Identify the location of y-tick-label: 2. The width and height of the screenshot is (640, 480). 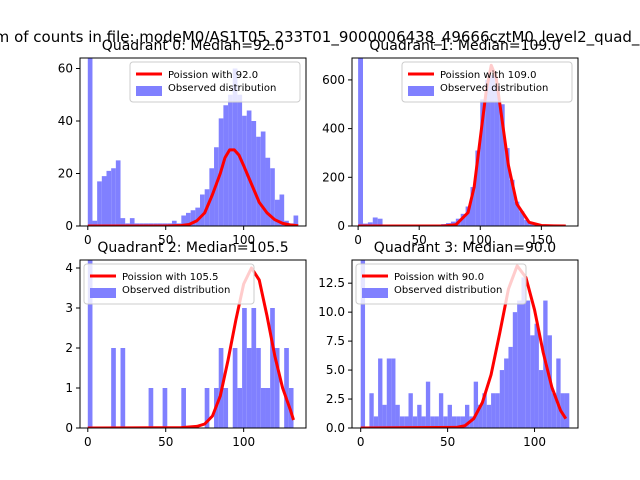
(69, 348).